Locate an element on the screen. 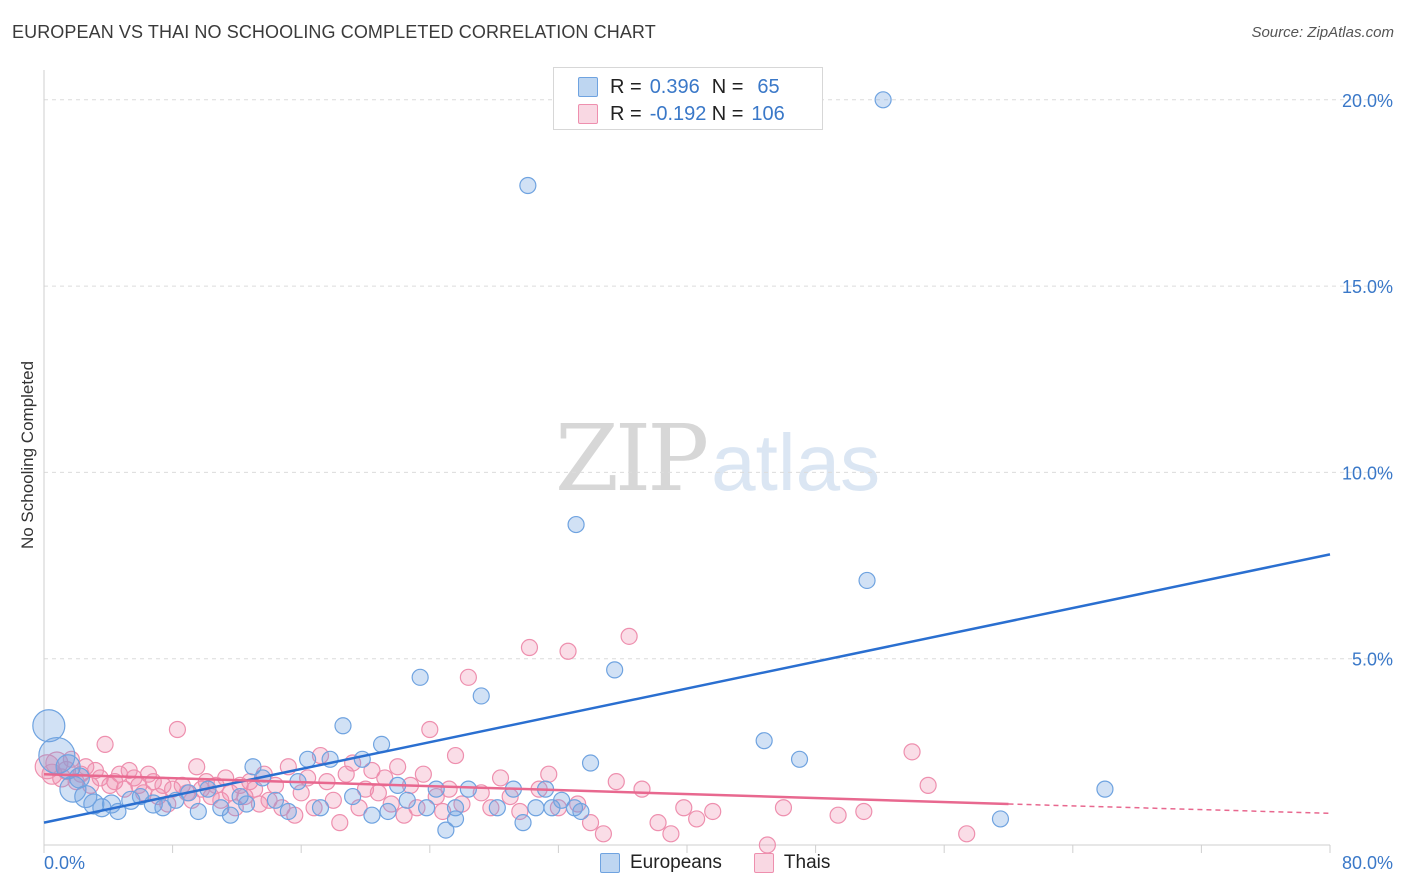  y-tick-label: 15.0% is located at coordinates (1367, 287).